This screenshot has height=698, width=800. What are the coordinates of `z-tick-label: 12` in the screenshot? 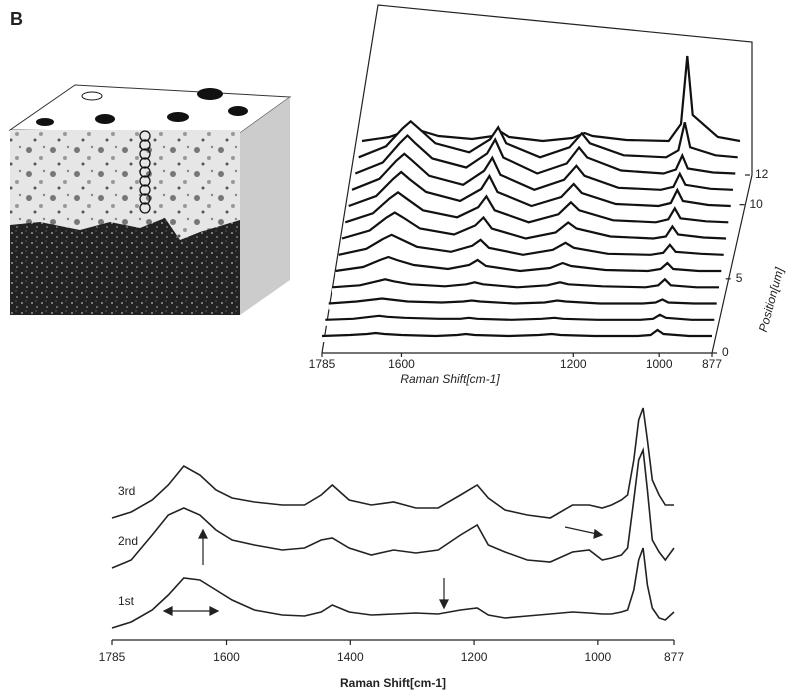 It's located at (762, 174).